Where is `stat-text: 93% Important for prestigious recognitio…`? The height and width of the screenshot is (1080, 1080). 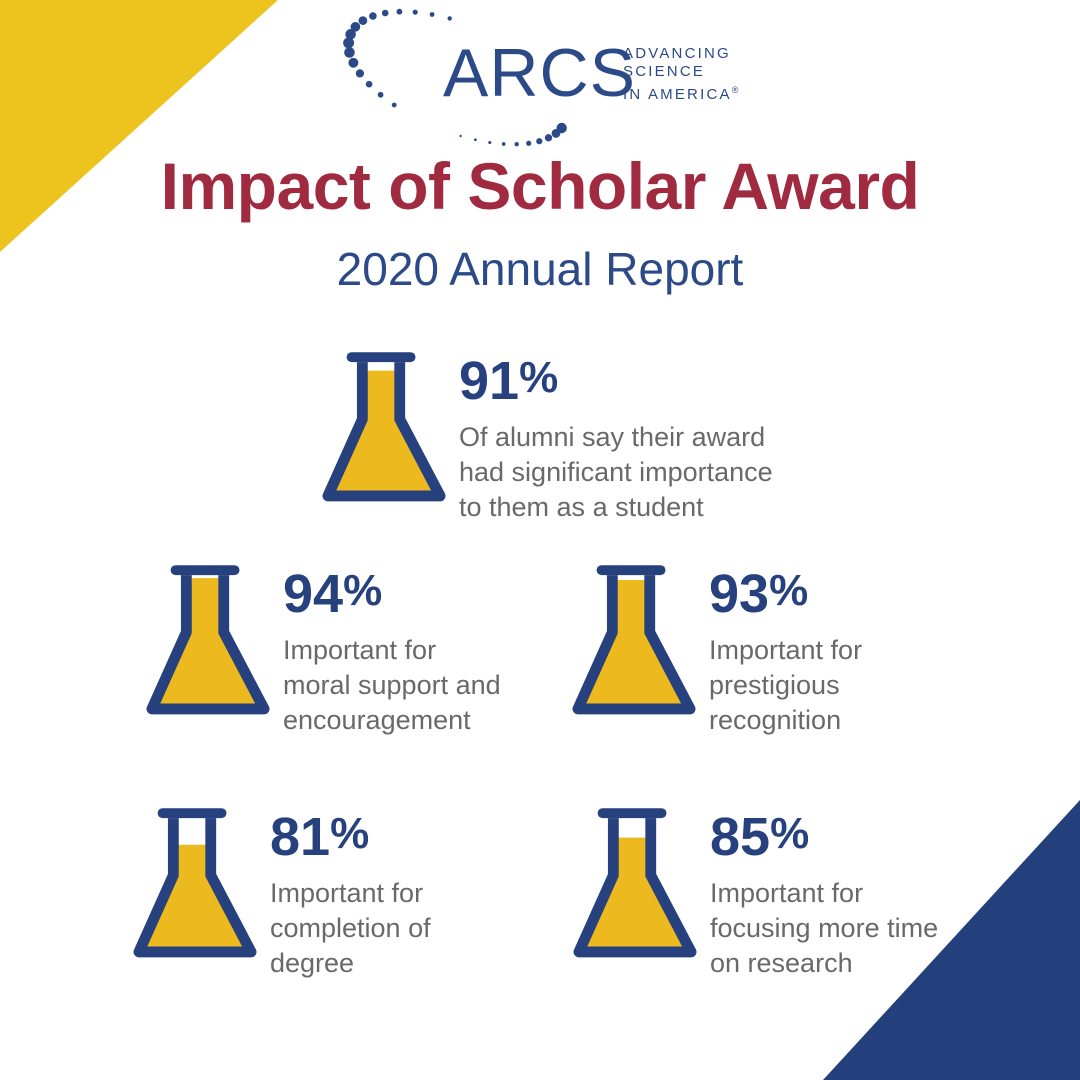 stat-text: 93% Important for prestigious recognitio… is located at coordinates (785, 652).